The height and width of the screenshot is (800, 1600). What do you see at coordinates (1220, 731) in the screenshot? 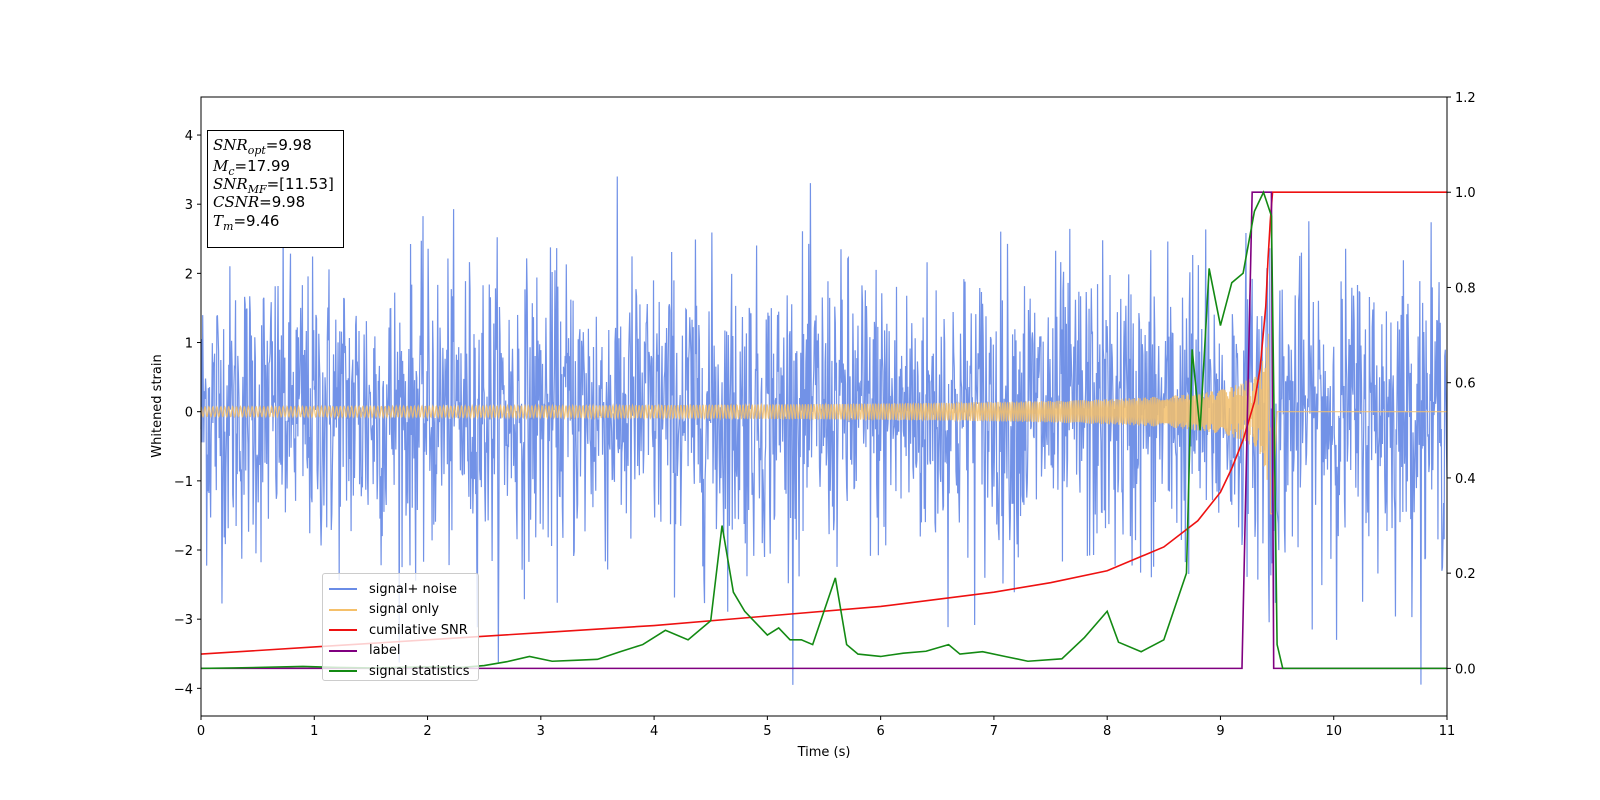
I see `x-tick-label: 9` at bounding box center [1220, 731].